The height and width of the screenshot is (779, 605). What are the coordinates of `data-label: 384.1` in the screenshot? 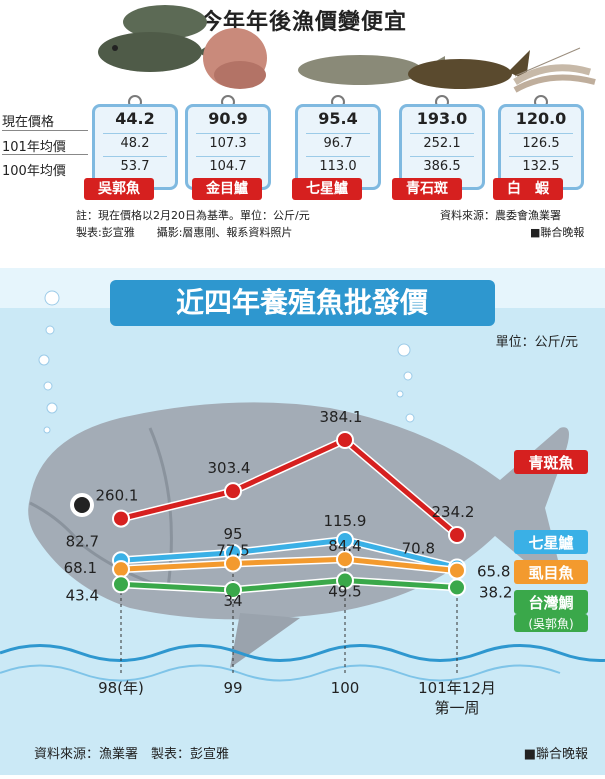 It's located at (341, 417).